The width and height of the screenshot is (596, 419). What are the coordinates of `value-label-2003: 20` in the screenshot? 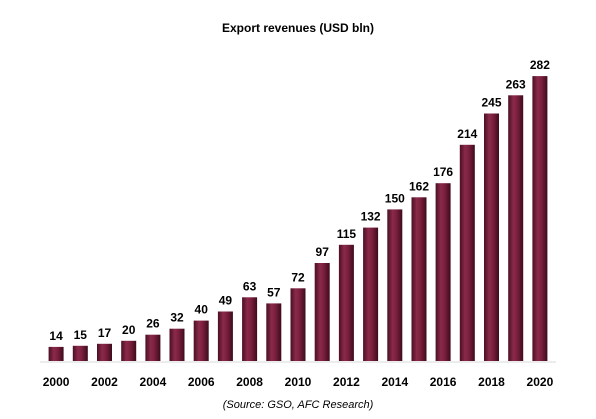 It's located at (129, 330).